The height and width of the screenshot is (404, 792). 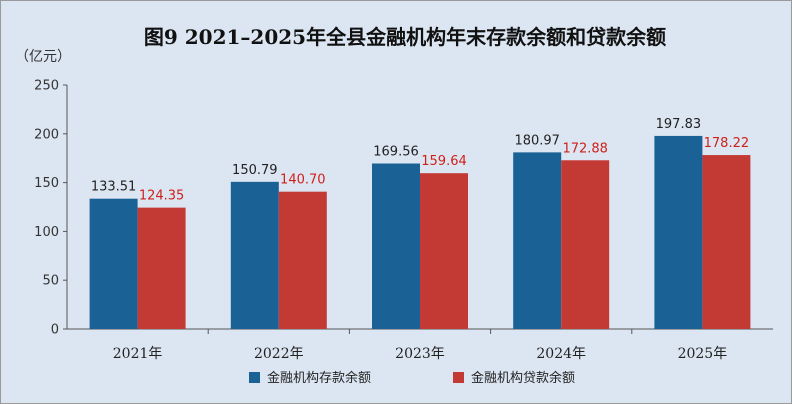 What do you see at coordinates (46, 134) in the screenshot?
I see `y-tick-label: 200` at bounding box center [46, 134].